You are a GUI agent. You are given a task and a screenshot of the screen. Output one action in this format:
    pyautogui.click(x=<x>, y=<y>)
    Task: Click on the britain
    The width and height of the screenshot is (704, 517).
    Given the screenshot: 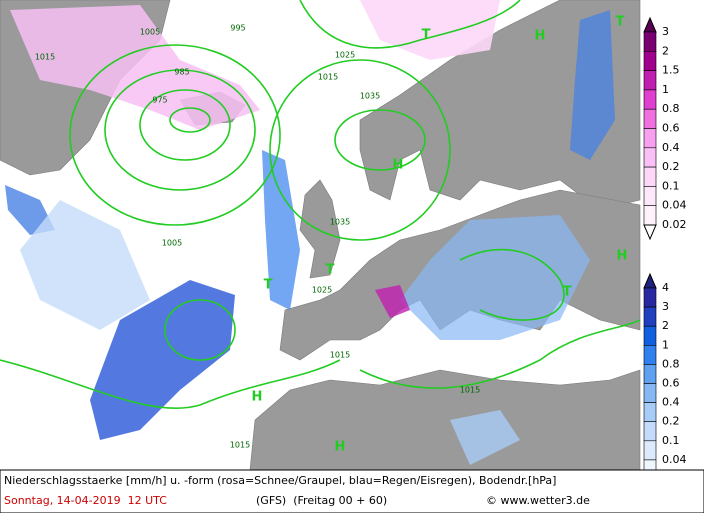 What is the action you would take?
    pyautogui.click(x=320, y=229)
    